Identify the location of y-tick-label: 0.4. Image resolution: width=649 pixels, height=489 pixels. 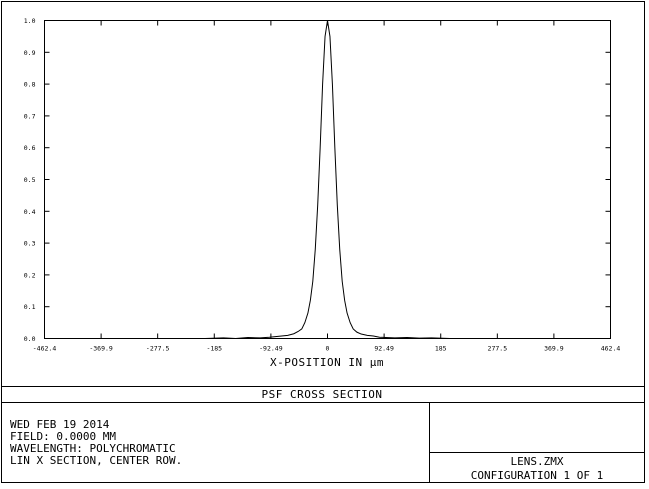
(30, 212).